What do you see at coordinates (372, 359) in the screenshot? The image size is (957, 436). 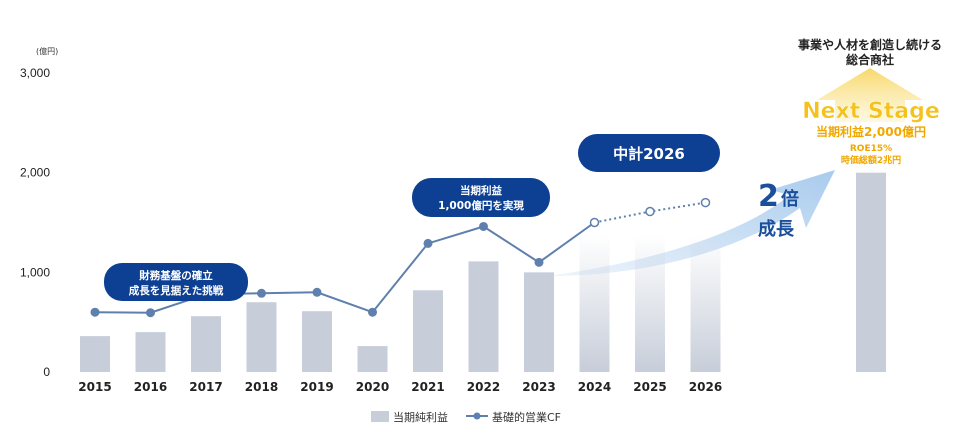 I see `bar-2020` at bounding box center [372, 359].